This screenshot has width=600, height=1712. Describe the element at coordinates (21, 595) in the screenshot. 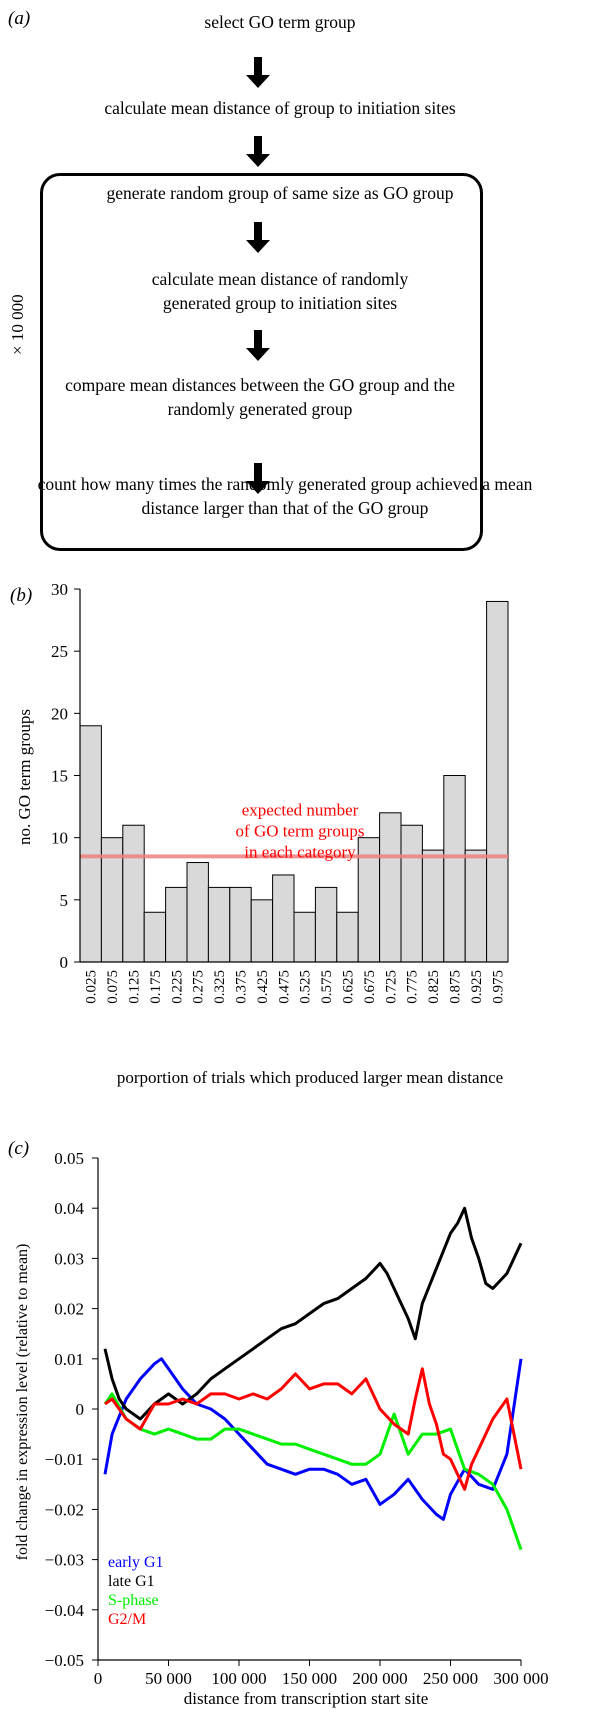

I see `panel-label-b: (b)` at that location.